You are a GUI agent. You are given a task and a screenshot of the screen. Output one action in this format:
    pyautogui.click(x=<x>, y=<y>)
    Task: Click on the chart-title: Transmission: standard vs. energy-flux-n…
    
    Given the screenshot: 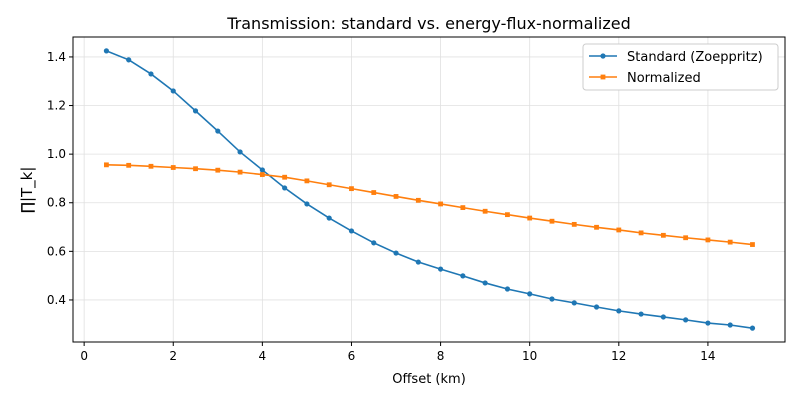 What is the action you would take?
    pyautogui.click(x=428, y=23)
    